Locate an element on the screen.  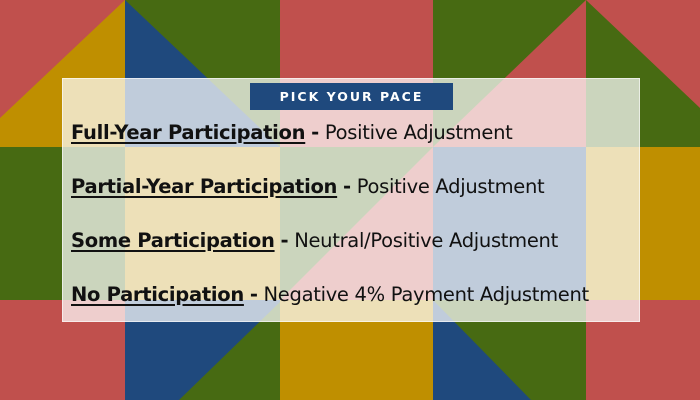
item-label: No Participation is located at coordinates (157, 294).